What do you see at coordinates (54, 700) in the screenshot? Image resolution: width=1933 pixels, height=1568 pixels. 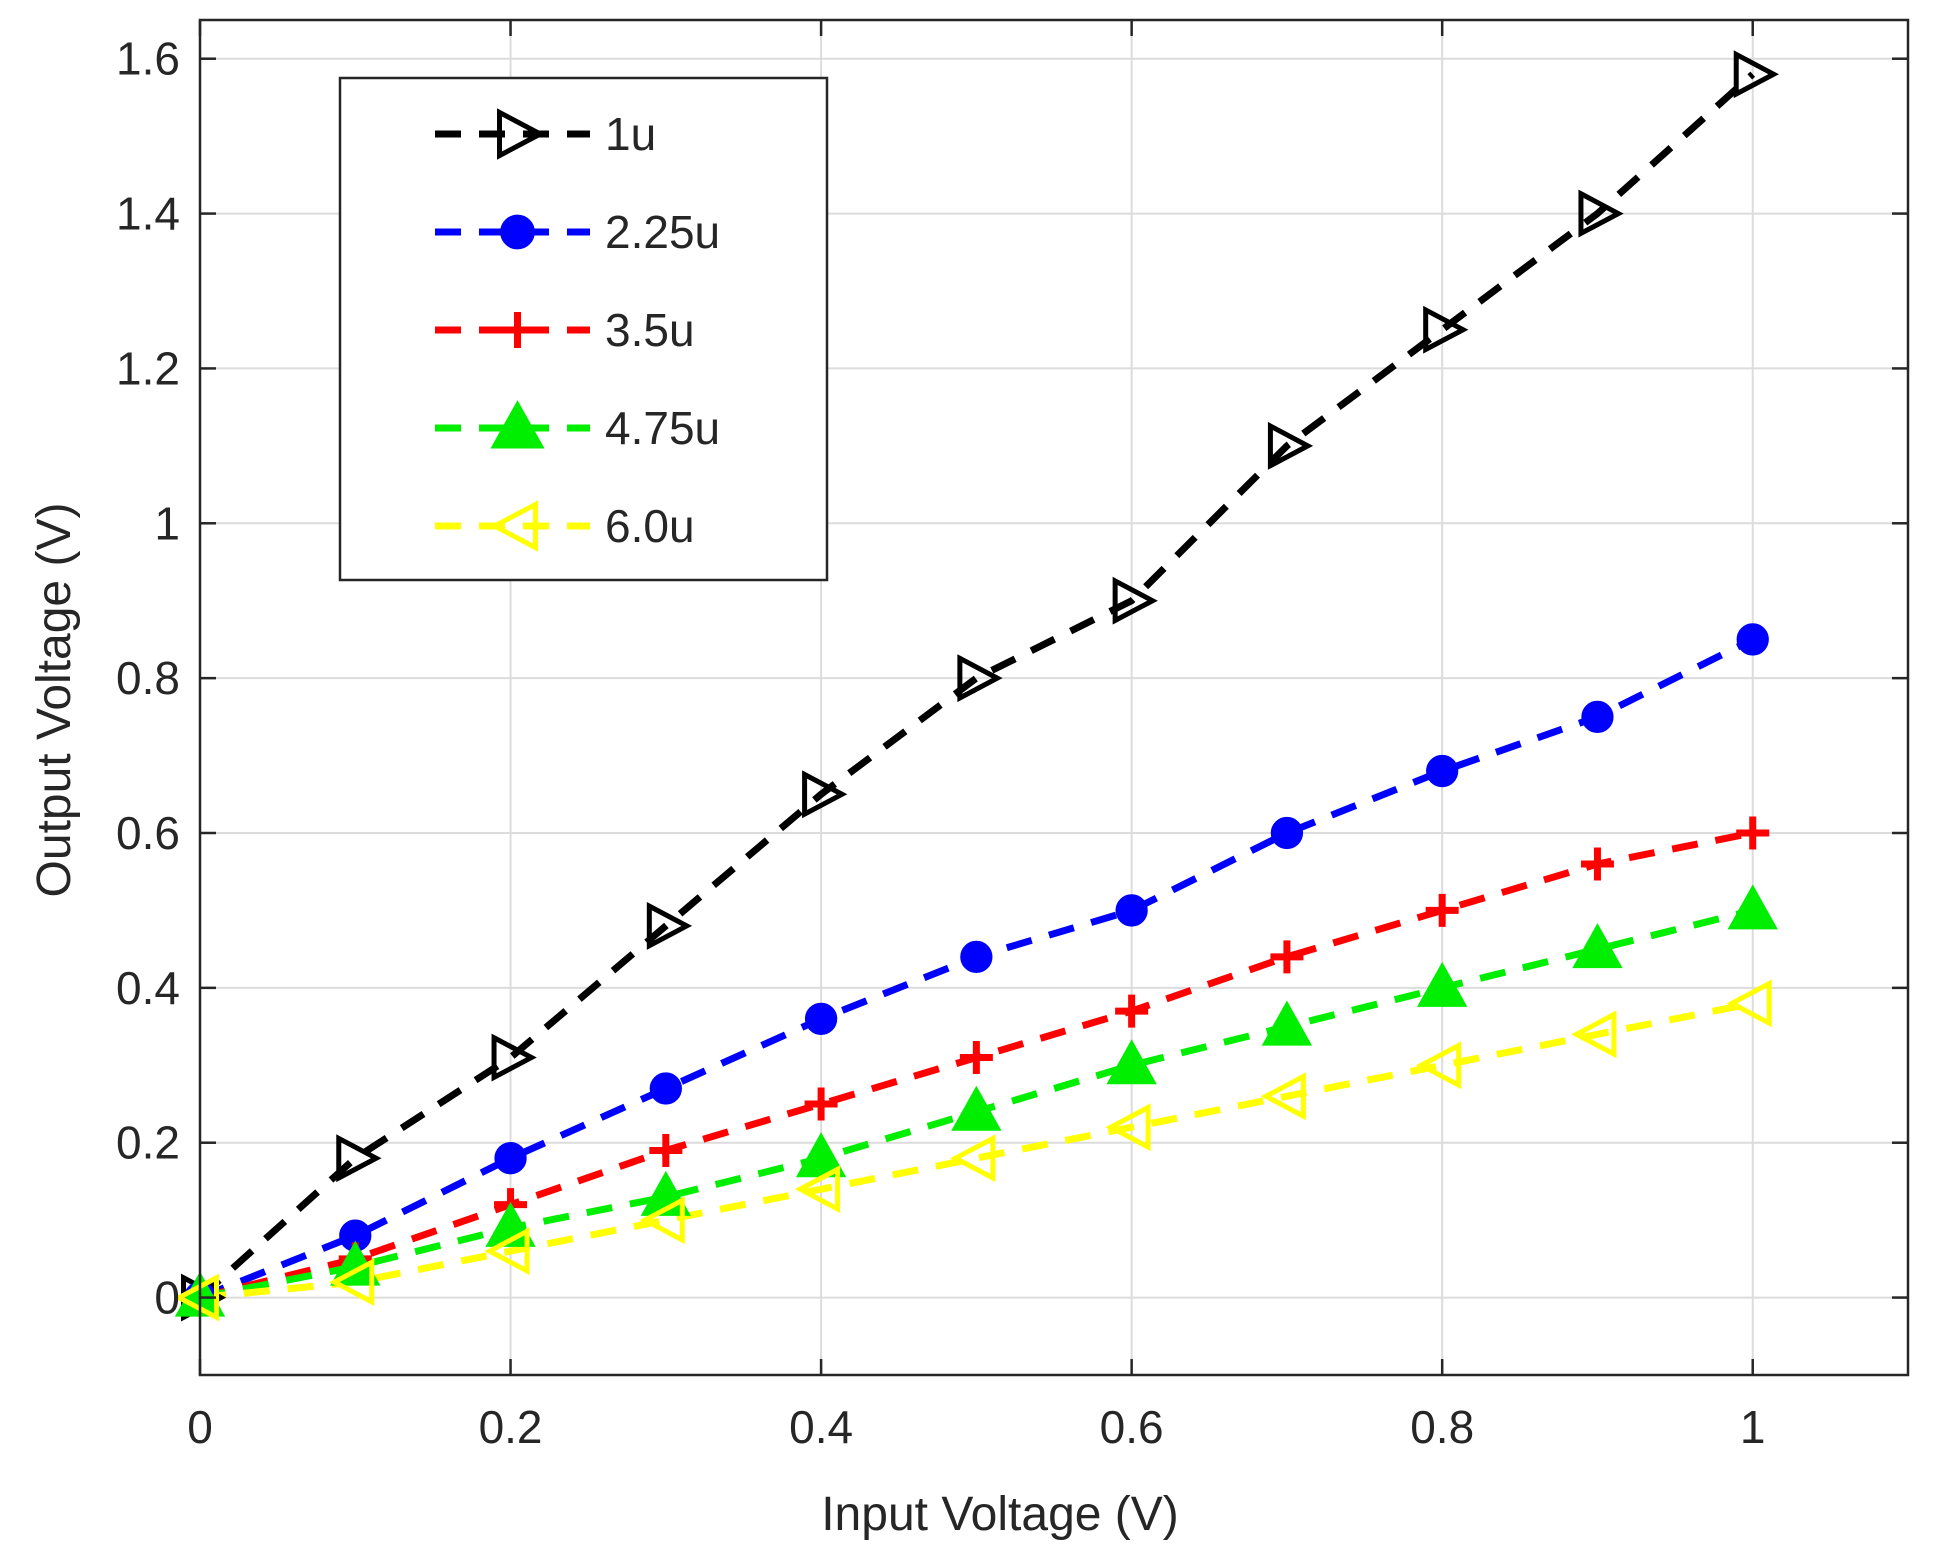 I see `y-axis-label: Output Voltage (V)` at bounding box center [54, 700].